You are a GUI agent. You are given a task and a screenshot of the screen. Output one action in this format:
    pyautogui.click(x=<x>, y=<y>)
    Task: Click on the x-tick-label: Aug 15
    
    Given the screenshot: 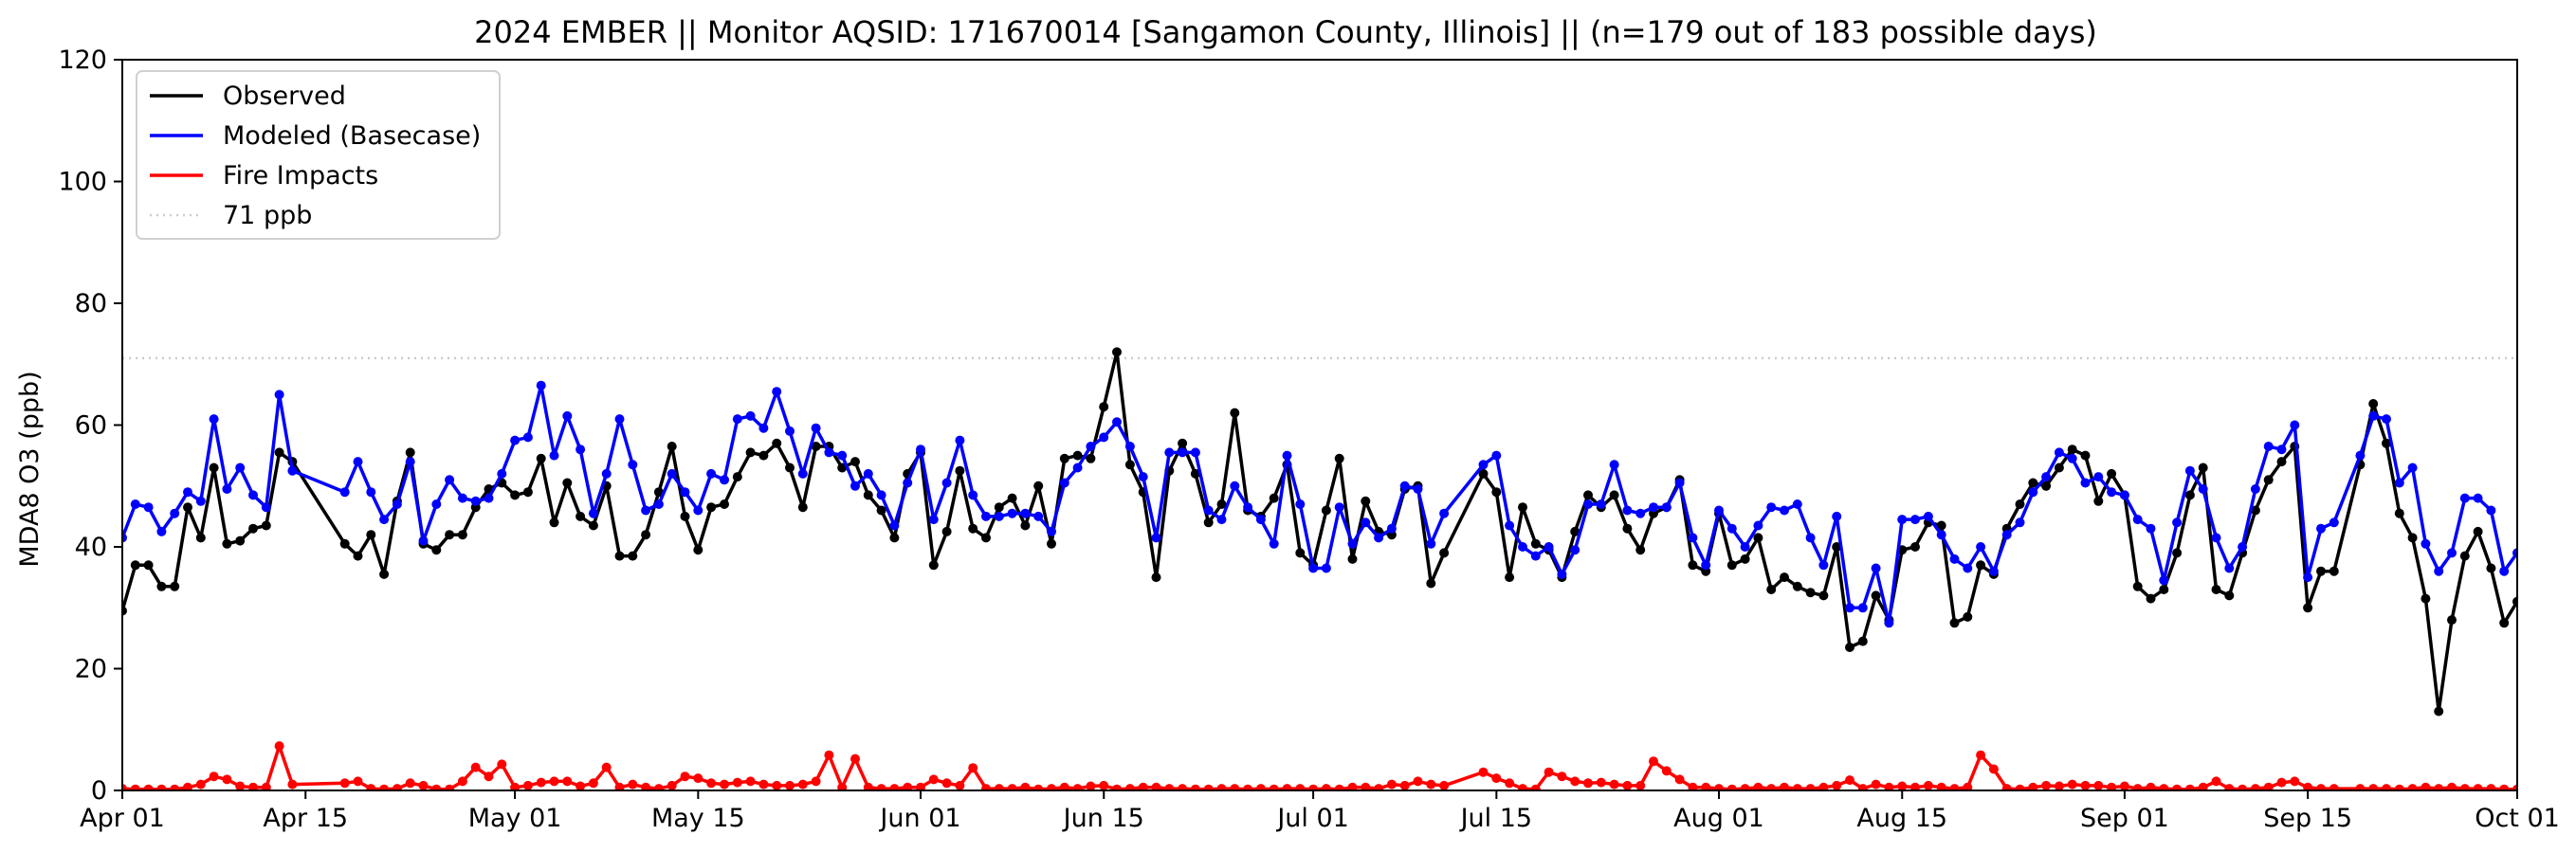 What is the action you would take?
    pyautogui.click(x=1901, y=818)
    